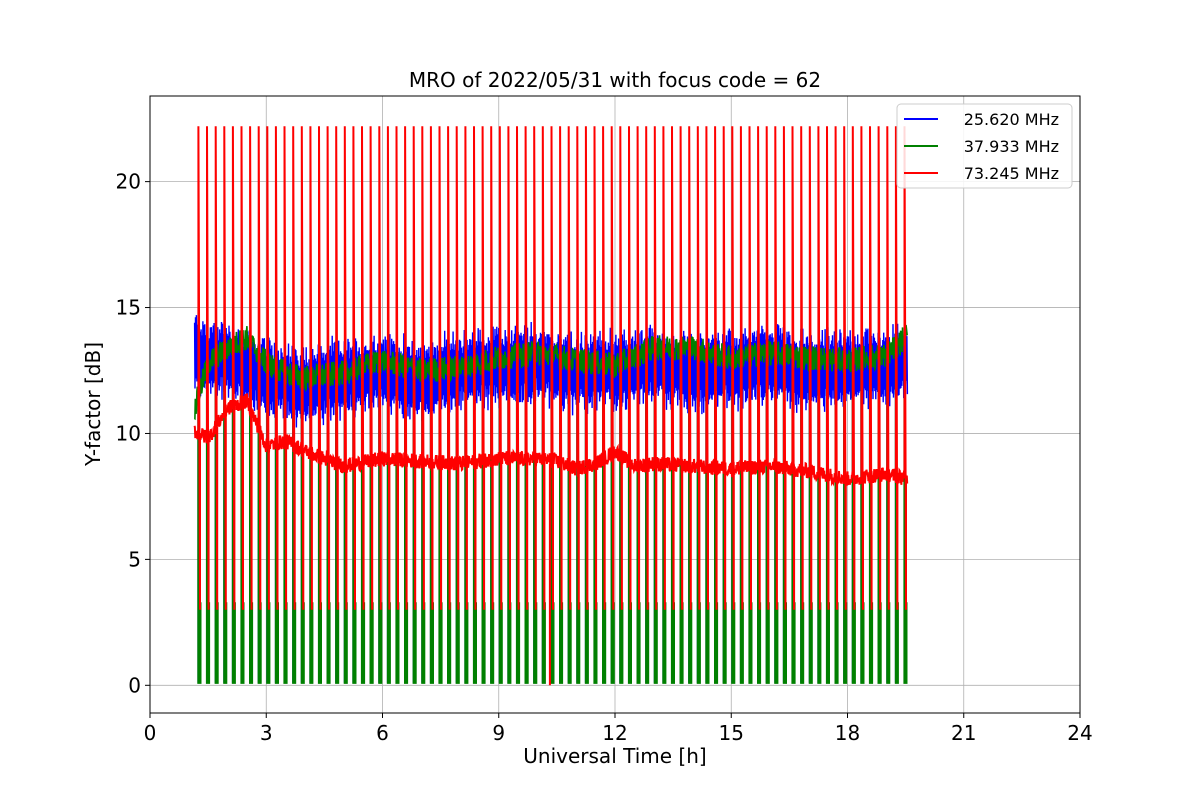 The height and width of the screenshot is (800, 1200). What do you see at coordinates (1011, 146) in the screenshot?
I see `legend-label: 37.933 MHz` at bounding box center [1011, 146].